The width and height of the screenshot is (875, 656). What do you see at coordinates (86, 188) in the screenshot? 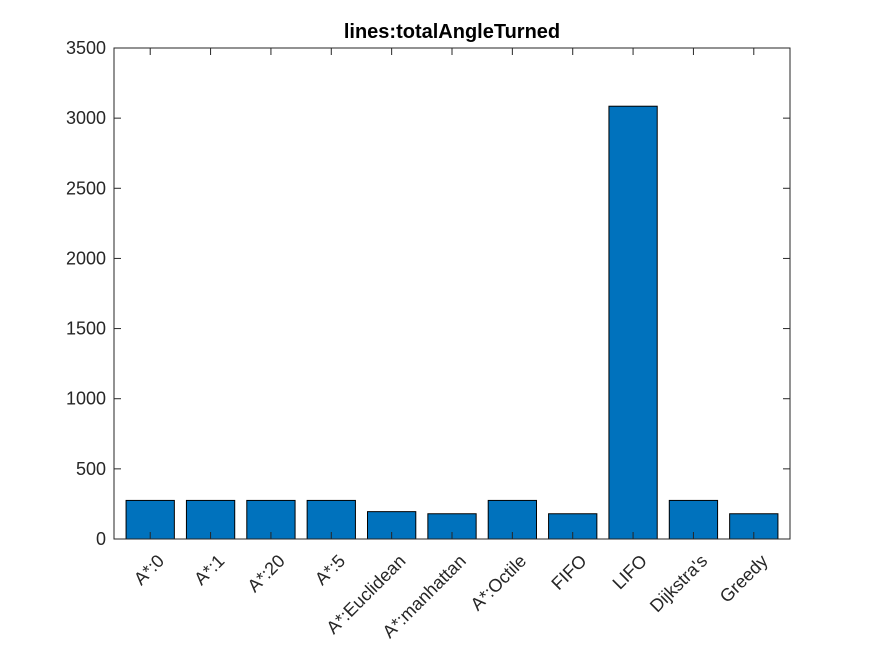
I see `y-tick-label: 2500` at bounding box center [86, 188].